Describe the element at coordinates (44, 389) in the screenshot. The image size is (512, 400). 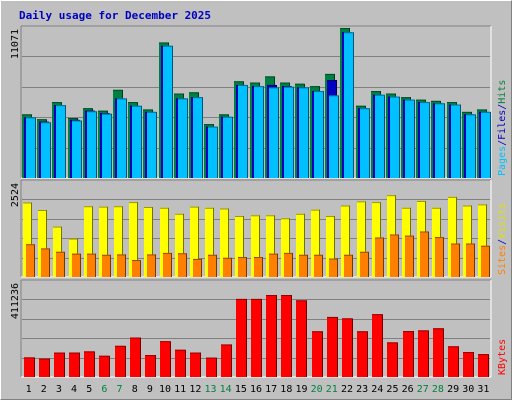
I see `x-tick-label: 2` at that location.